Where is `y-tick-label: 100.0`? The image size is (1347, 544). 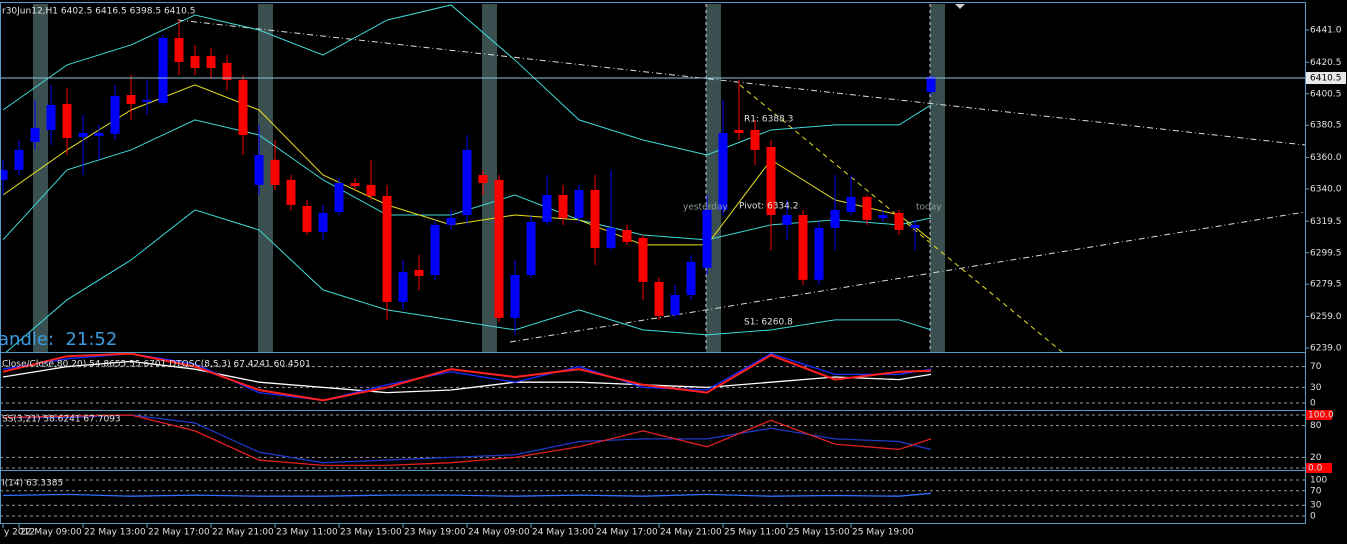
y-tick-label: 100.0 is located at coordinates (1321, 416).